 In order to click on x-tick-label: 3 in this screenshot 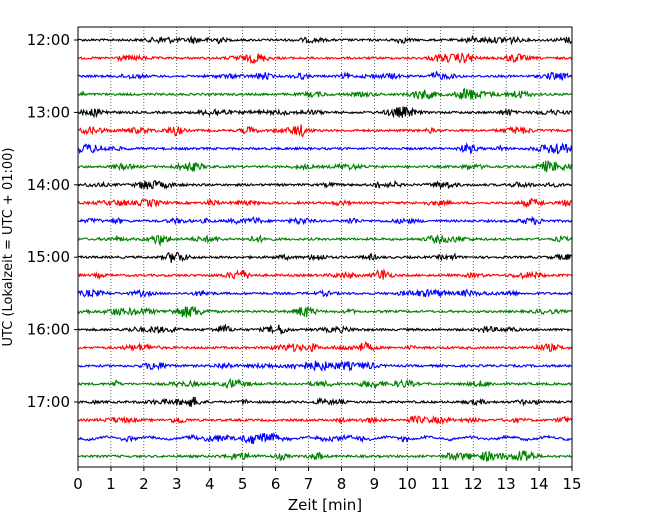, I will do `click(177, 484)`.